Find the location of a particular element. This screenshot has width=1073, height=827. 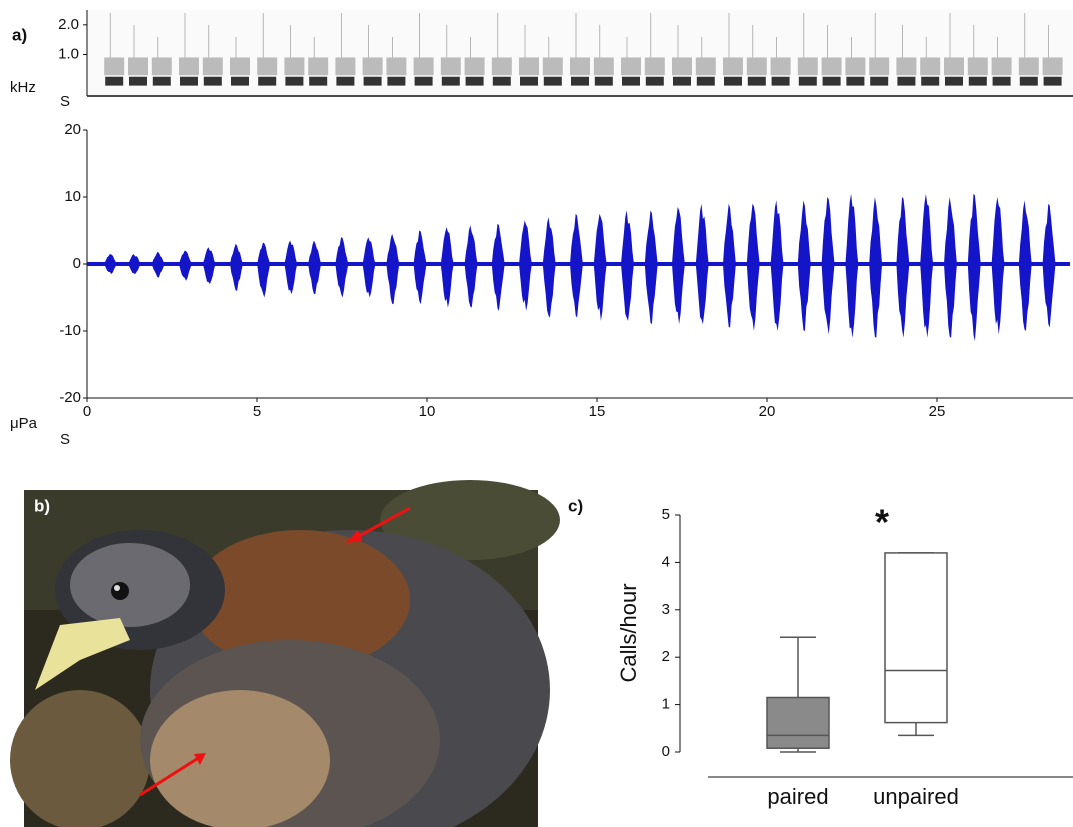

x-tick-label: paired is located at coordinates (797, 796).